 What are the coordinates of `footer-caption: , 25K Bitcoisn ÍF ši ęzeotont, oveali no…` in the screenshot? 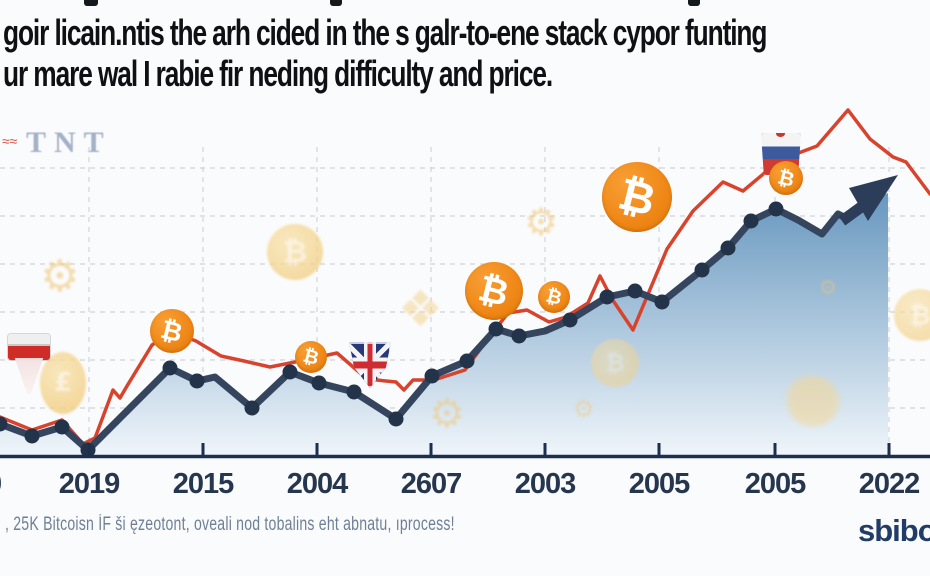 It's located at (230, 524).